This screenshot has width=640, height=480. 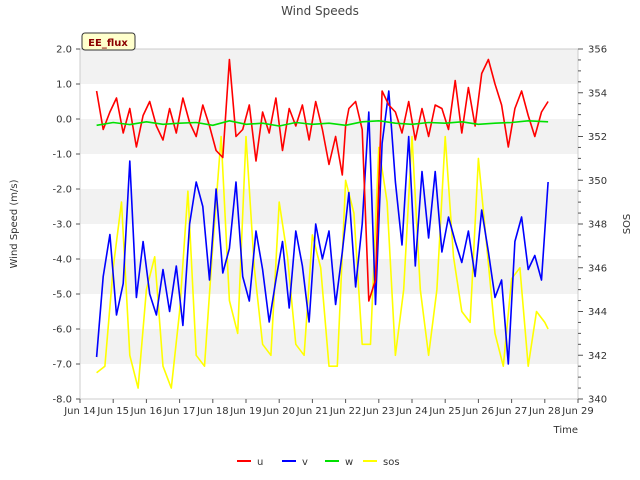 What do you see at coordinates (597, 312) in the screenshot?
I see `y2-tick-label: 344` at bounding box center [597, 312].